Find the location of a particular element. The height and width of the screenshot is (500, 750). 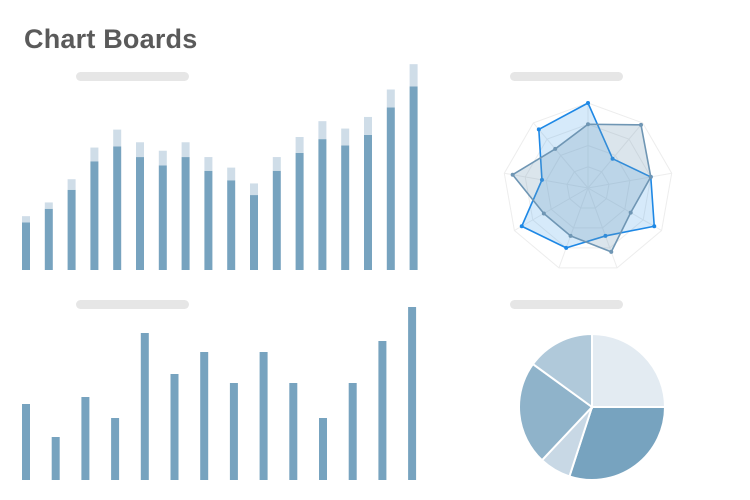

page-title: Chart Boards is located at coordinates (111, 39).